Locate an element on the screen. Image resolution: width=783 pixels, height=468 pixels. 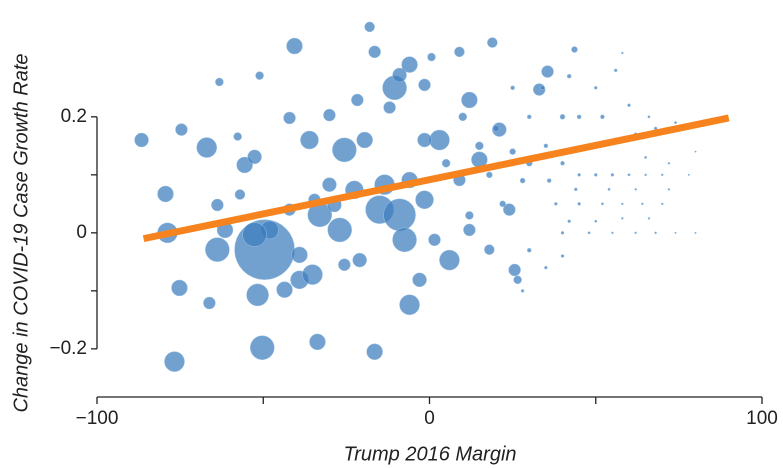
x-tick-label: 0 is located at coordinates (429, 418).